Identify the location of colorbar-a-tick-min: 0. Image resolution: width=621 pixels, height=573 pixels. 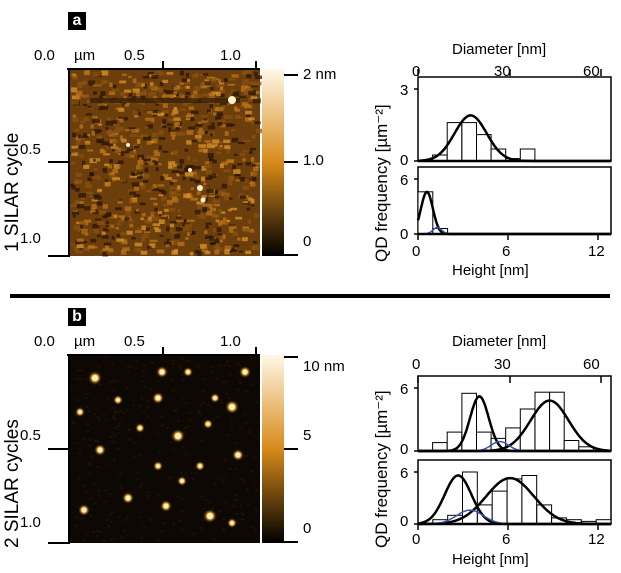
(307, 241).